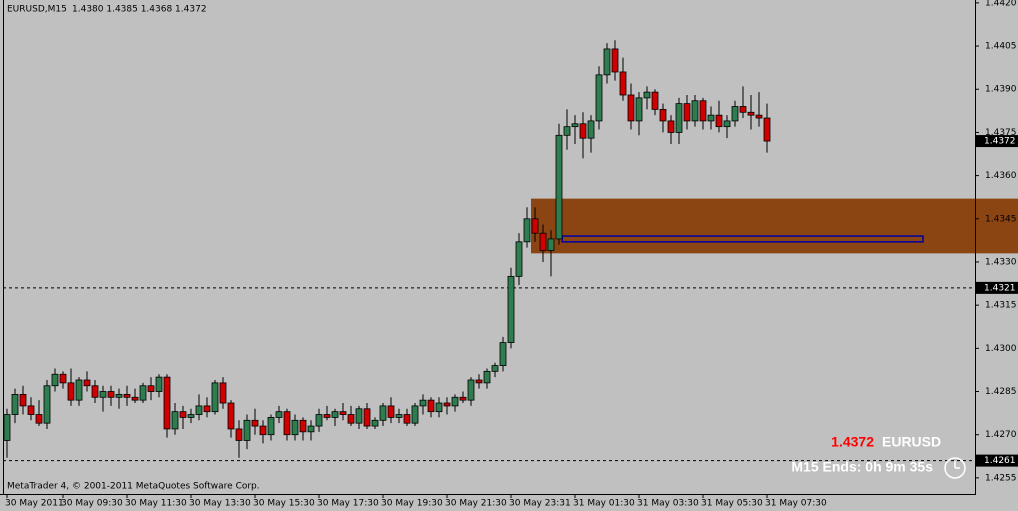 The height and width of the screenshot is (511, 1018). What do you see at coordinates (37, 10) in the screenshot?
I see `symbol-label: EURUSD,M15` at bounding box center [37, 10].